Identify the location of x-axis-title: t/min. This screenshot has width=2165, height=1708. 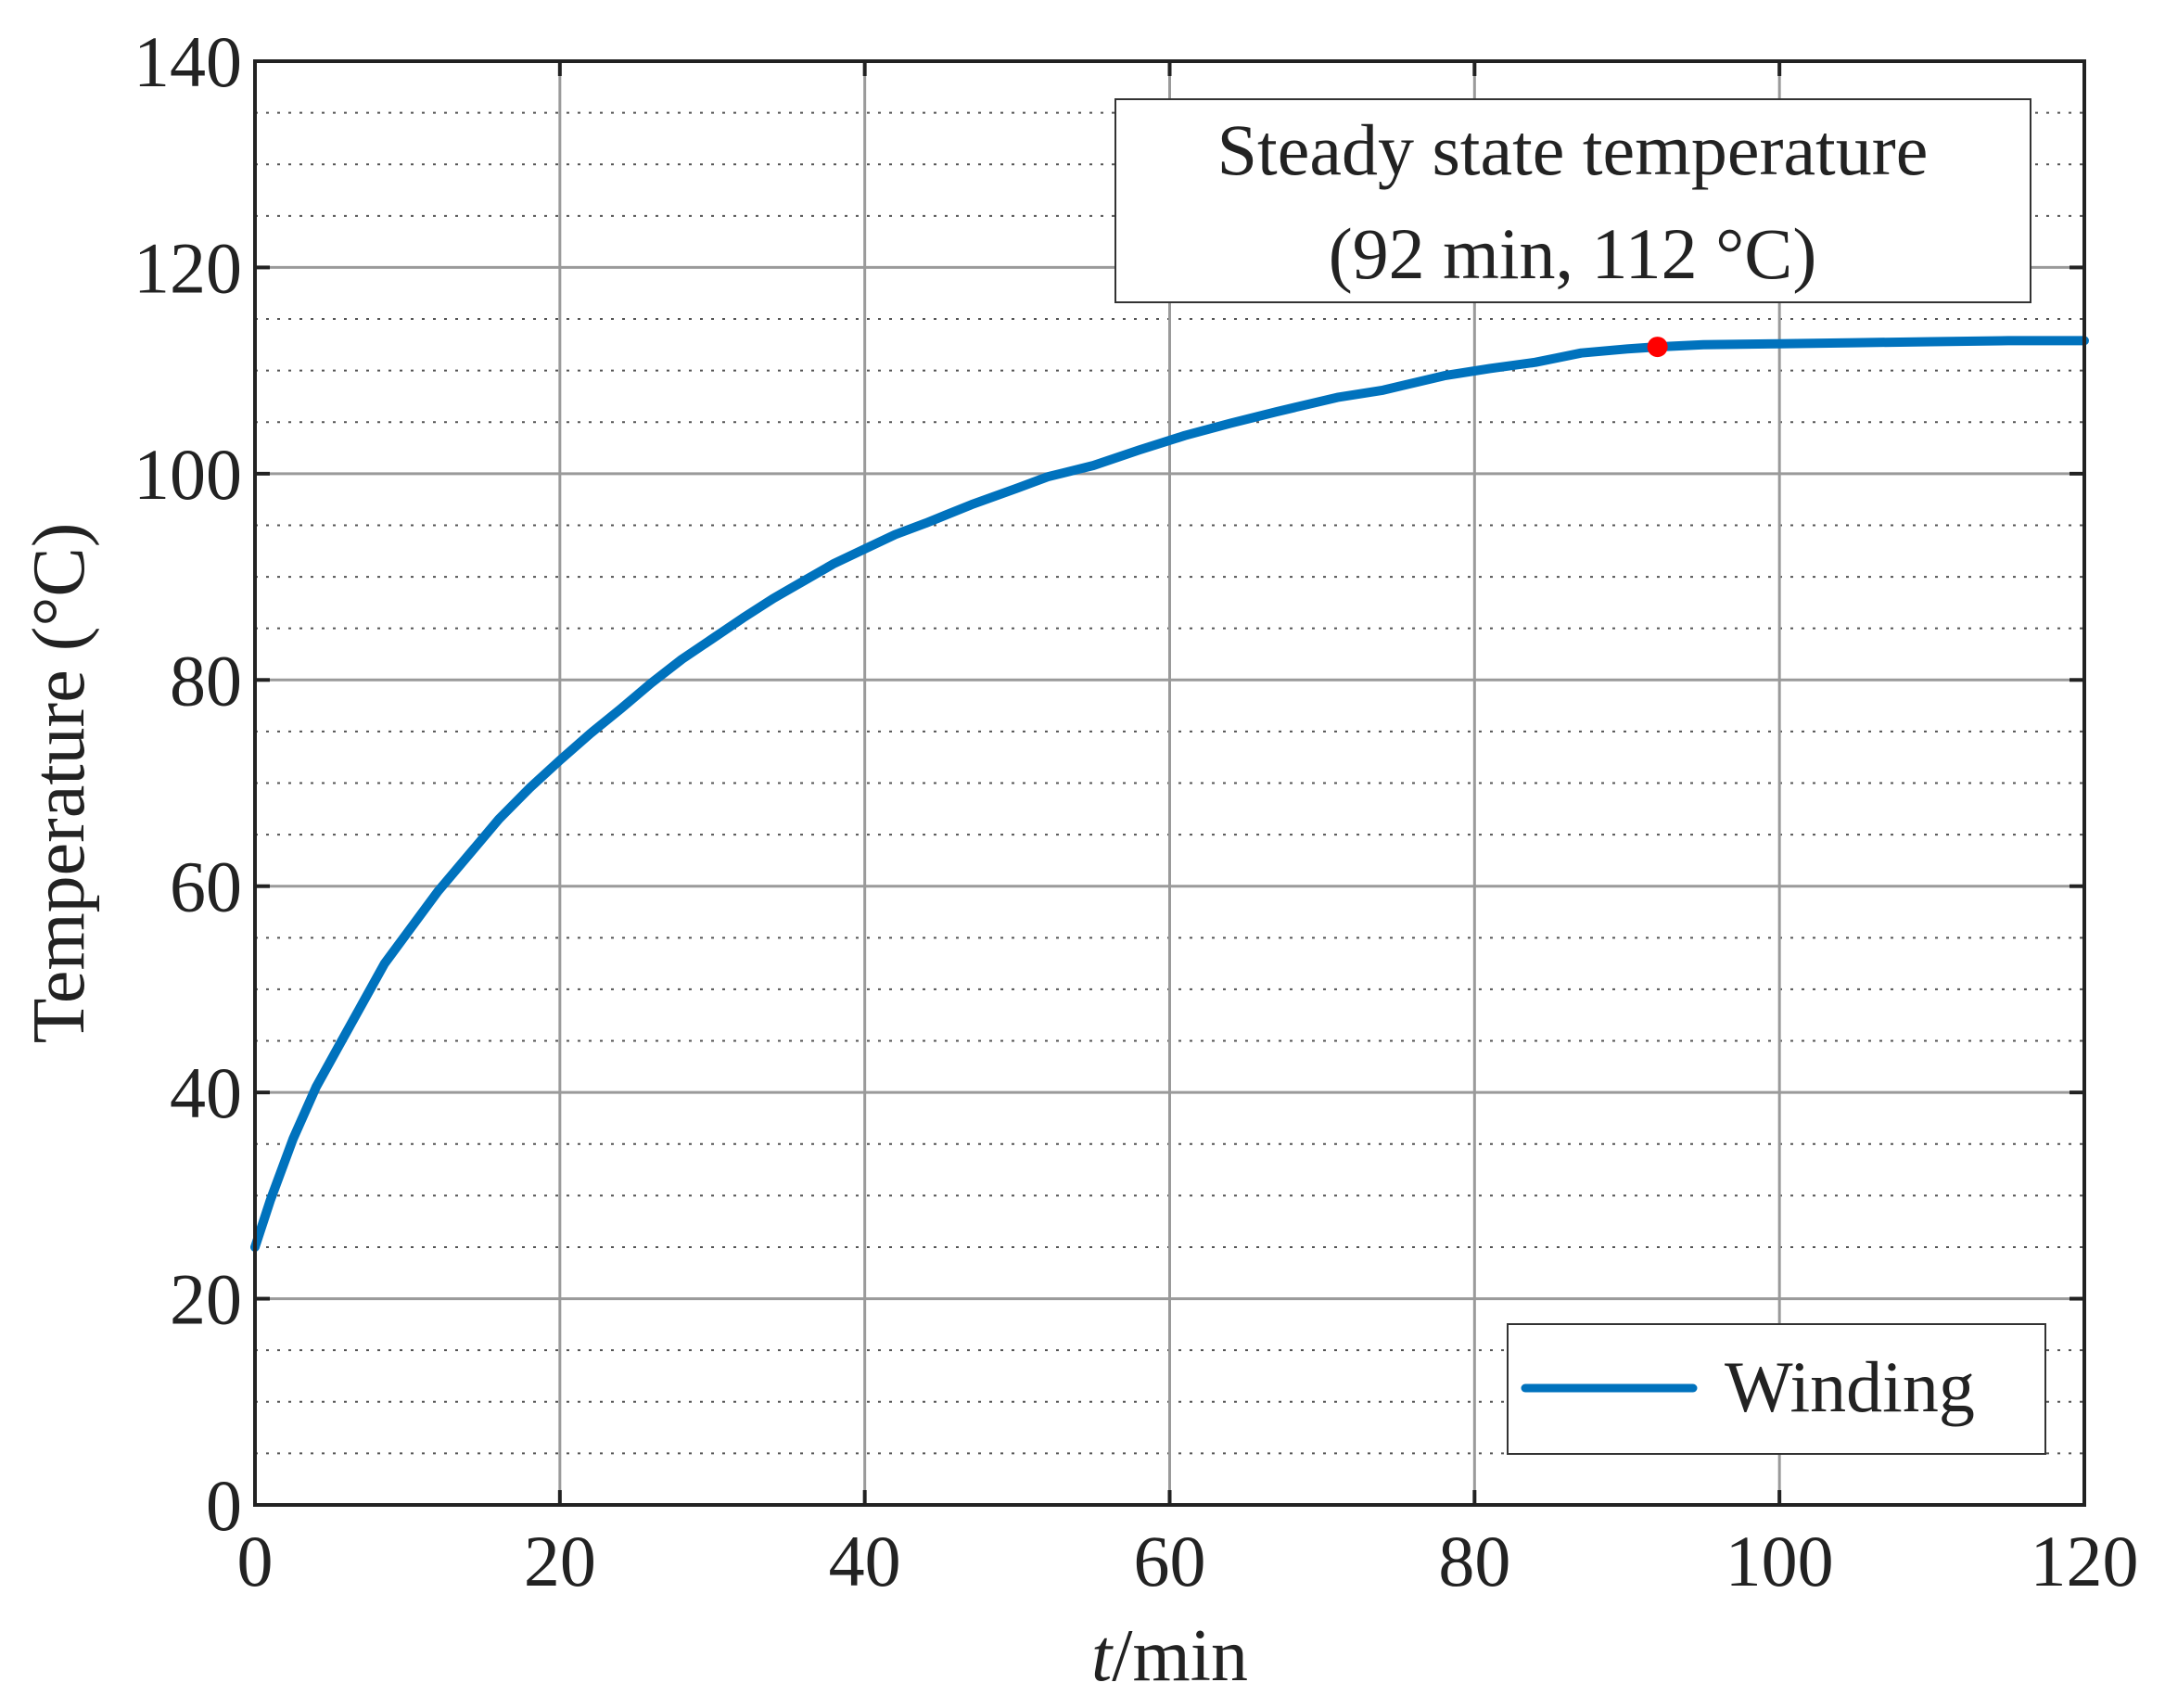
(1169, 1656).